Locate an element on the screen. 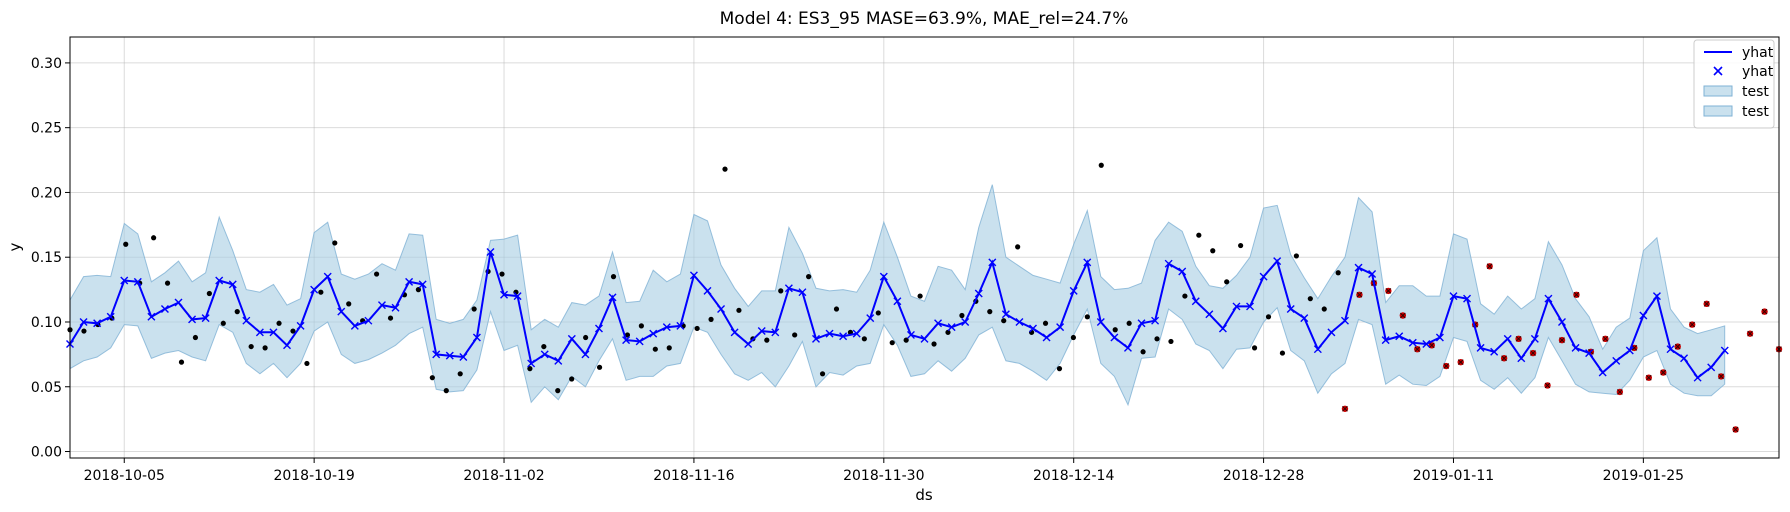 This screenshot has height=512, width=1790. x-axis-title: ds is located at coordinates (924, 495).